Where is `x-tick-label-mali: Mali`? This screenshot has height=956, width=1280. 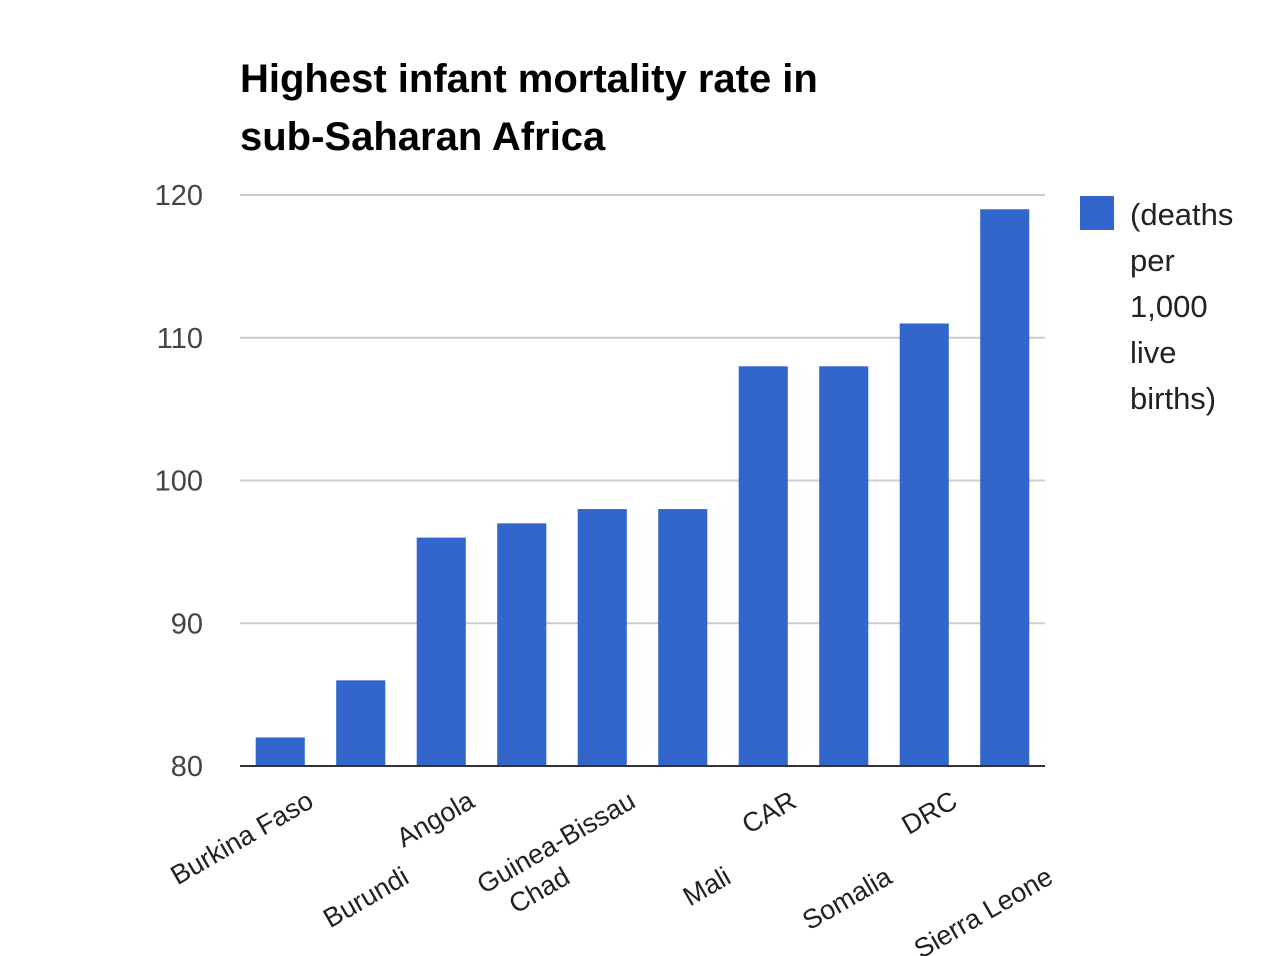 x-tick-label-mali: Mali is located at coordinates (707, 886).